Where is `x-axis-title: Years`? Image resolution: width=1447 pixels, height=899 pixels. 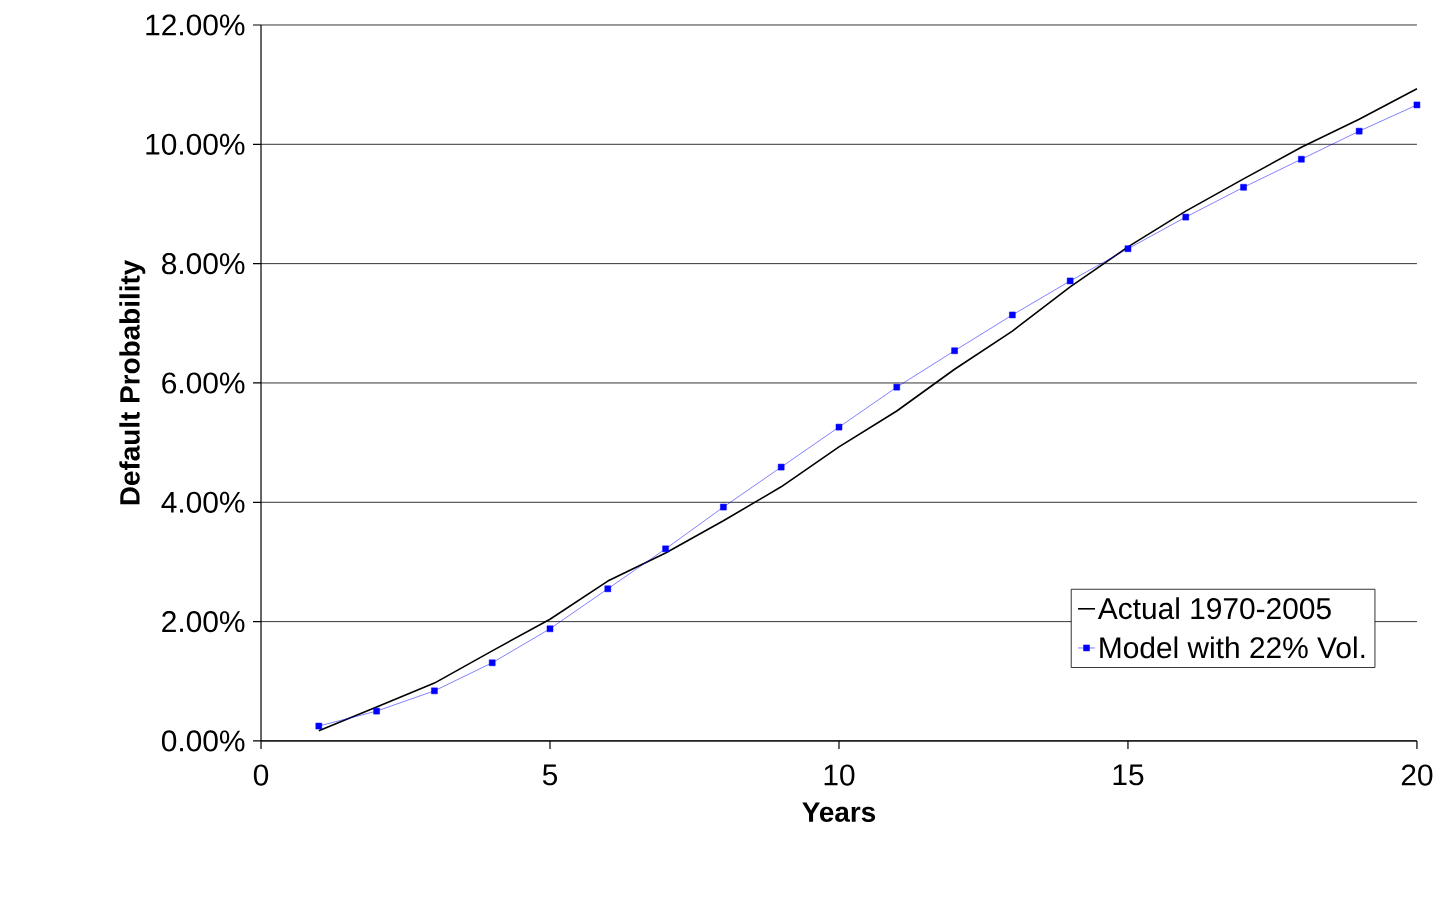 x-axis-title: Years is located at coordinates (839, 812).